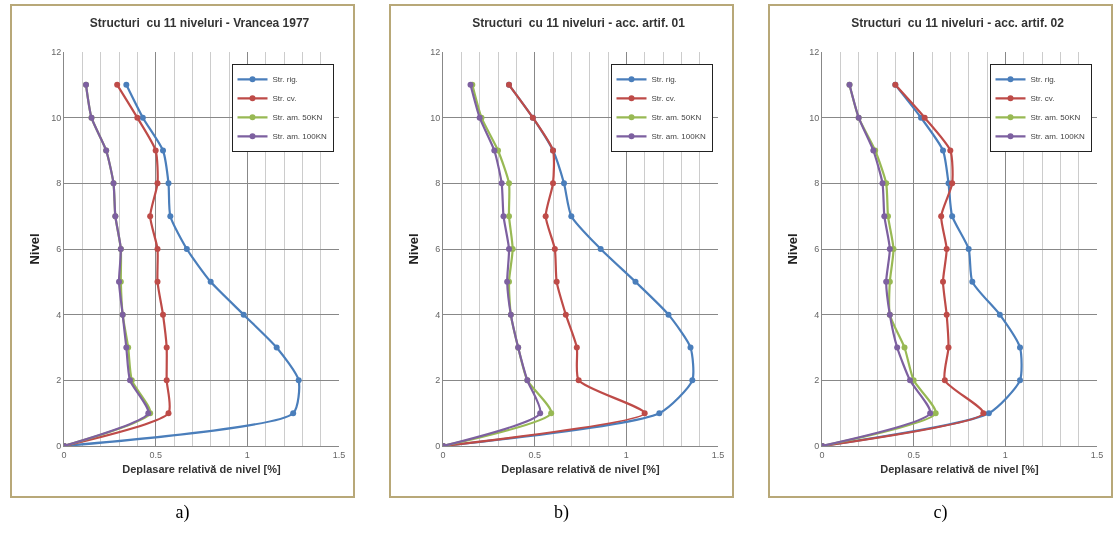 The image size is (1115, 537). I want to click on text: b), so click(561, 512).